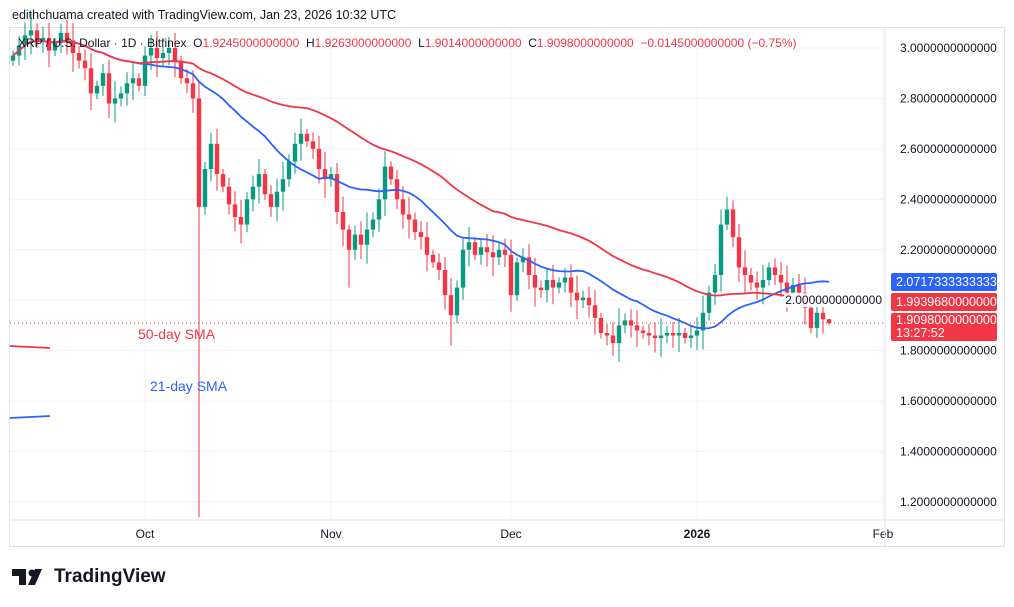  I want to click on last-price: 1.9098000000000, so click(946, 320).